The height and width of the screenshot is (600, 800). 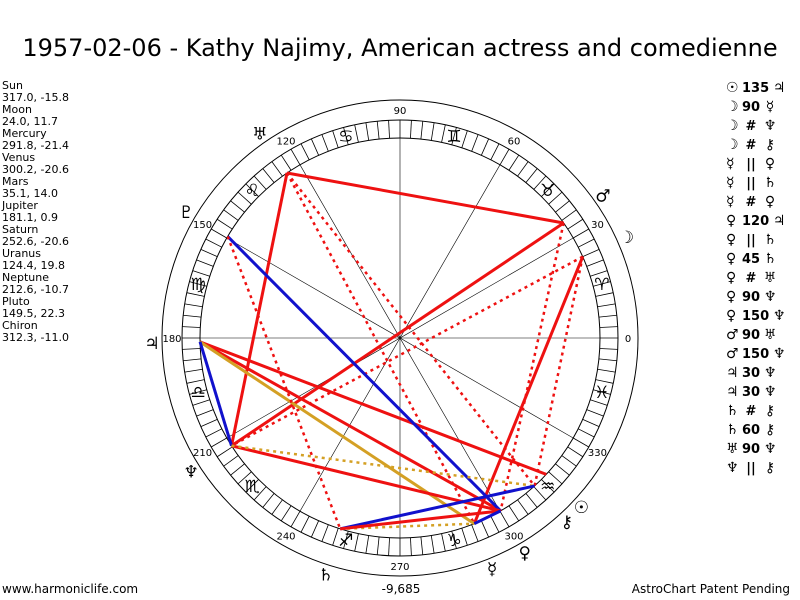 What do you see at coordinates (732, 373) in the screenshot?
I see `aspect-planet-1: ♃` at bounding box center [732, 373].